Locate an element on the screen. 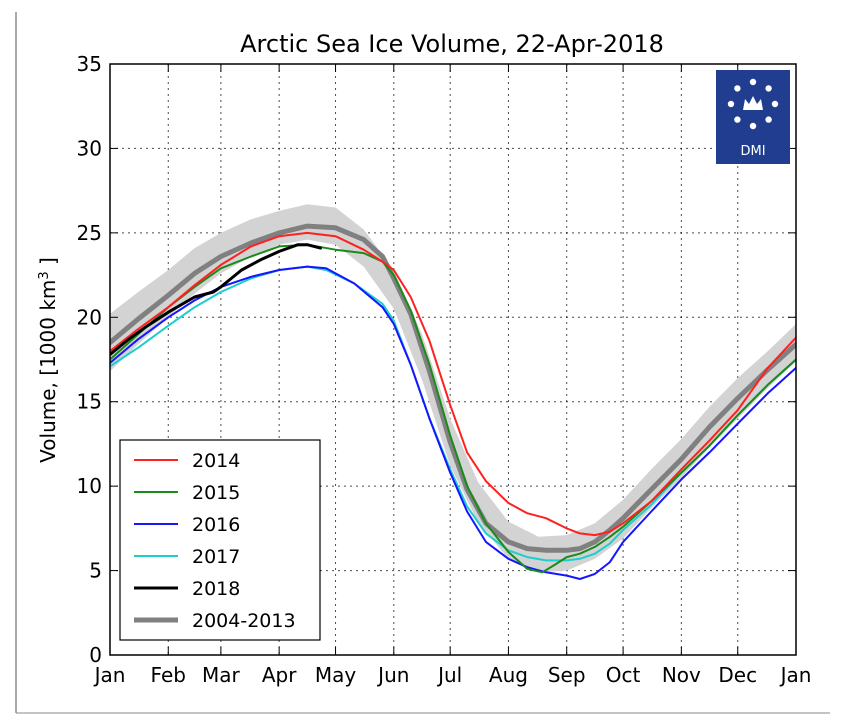  dmi-logo-background is located at coordinates (753, 117).